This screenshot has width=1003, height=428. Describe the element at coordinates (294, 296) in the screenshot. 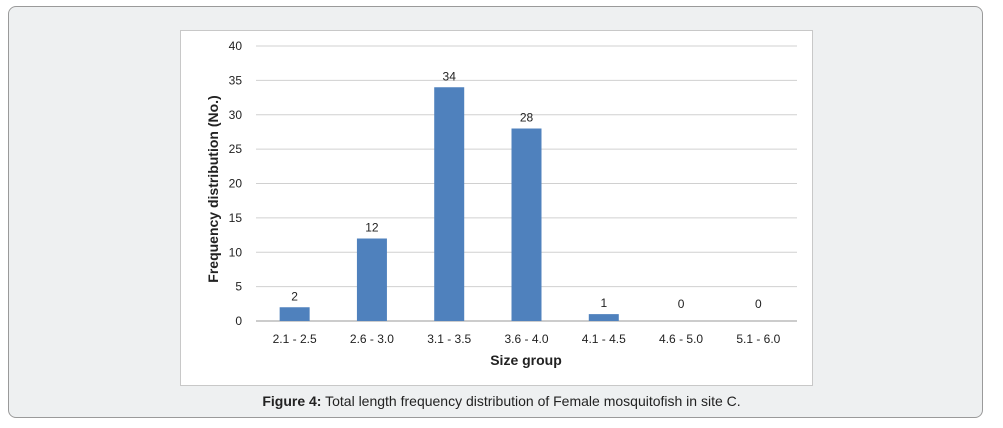

I see `data-label: 2` at that location.